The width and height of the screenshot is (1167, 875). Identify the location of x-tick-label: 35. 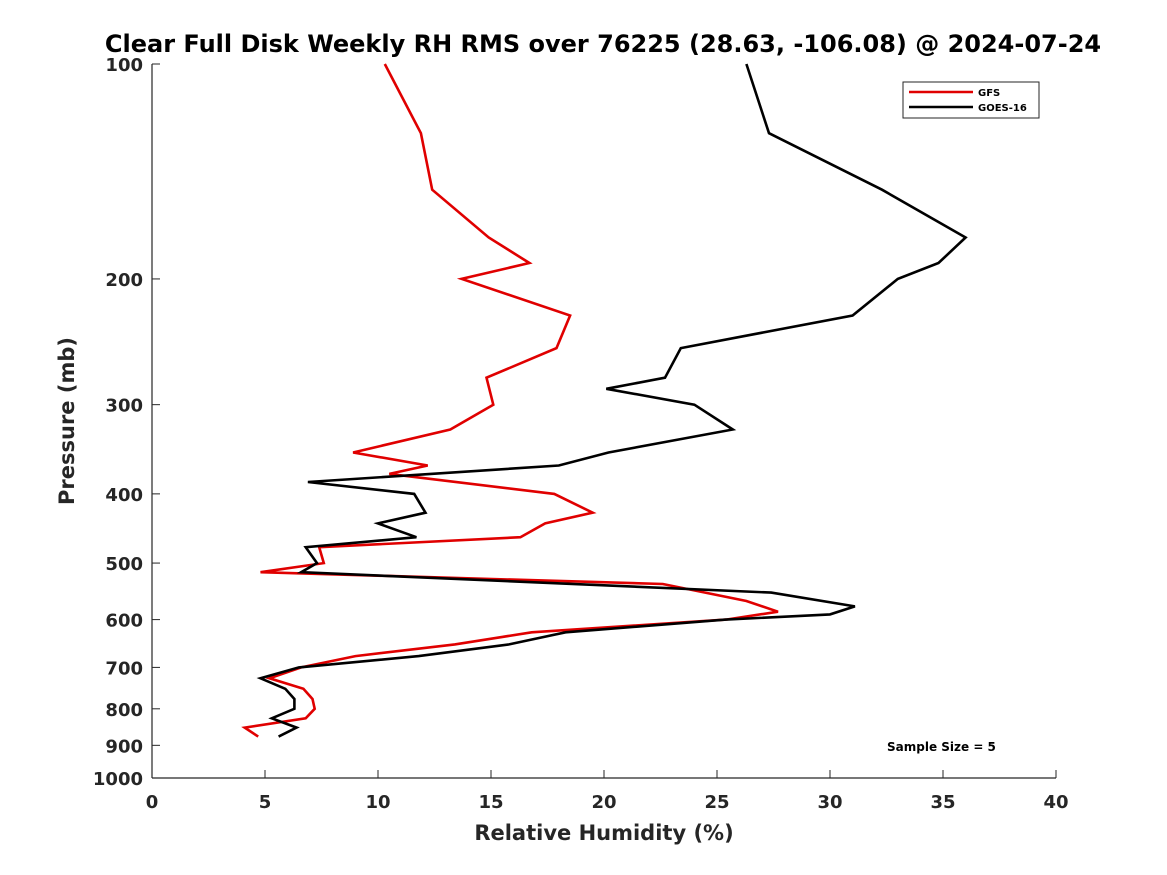
(942, 802).